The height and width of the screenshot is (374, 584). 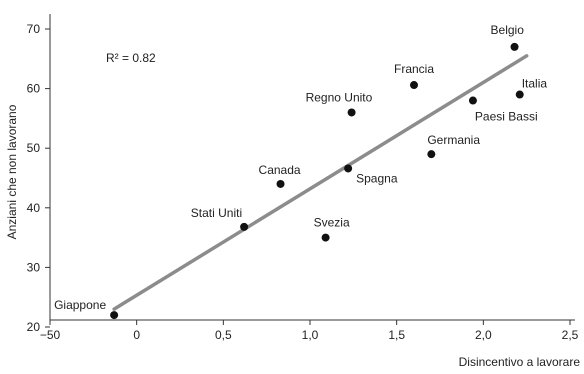 I want to click on x-tick-label: 0,5, so click(x=223, y=335).